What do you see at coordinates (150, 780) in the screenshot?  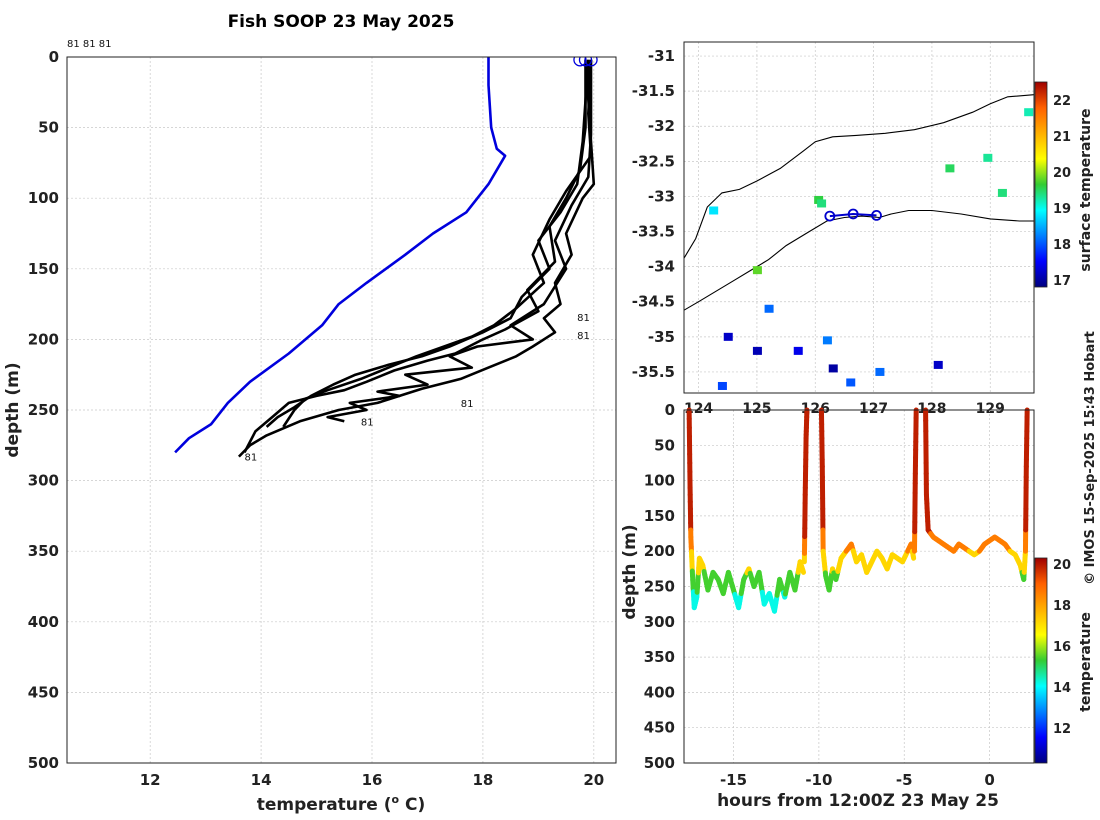 I see `x-tick-label: 12` at bounding box center [150, 780].